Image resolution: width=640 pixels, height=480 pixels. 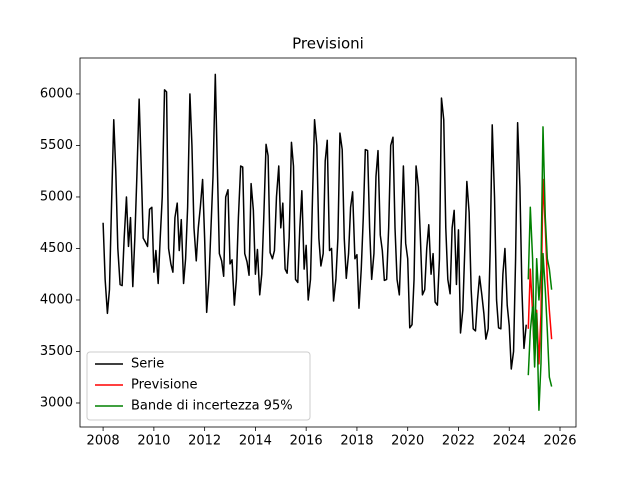 What do you see at coordinates (103, 441) in the screenshot?
I see `x-tick-label: 2008` at bounding box center [103, 441].